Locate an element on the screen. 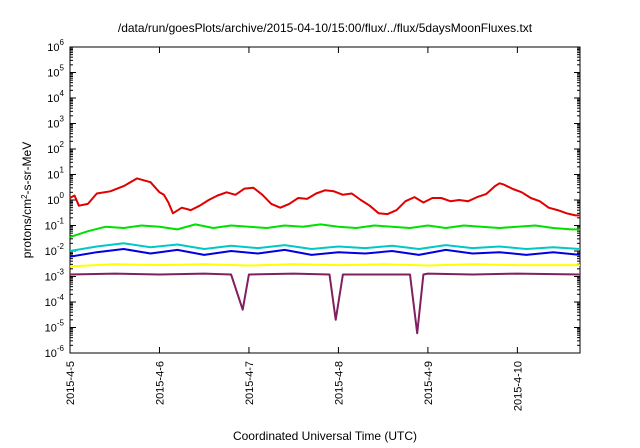 The image size is (640, 448). y-tick-label: 10⁻³ is located at coordinates (55, 276).